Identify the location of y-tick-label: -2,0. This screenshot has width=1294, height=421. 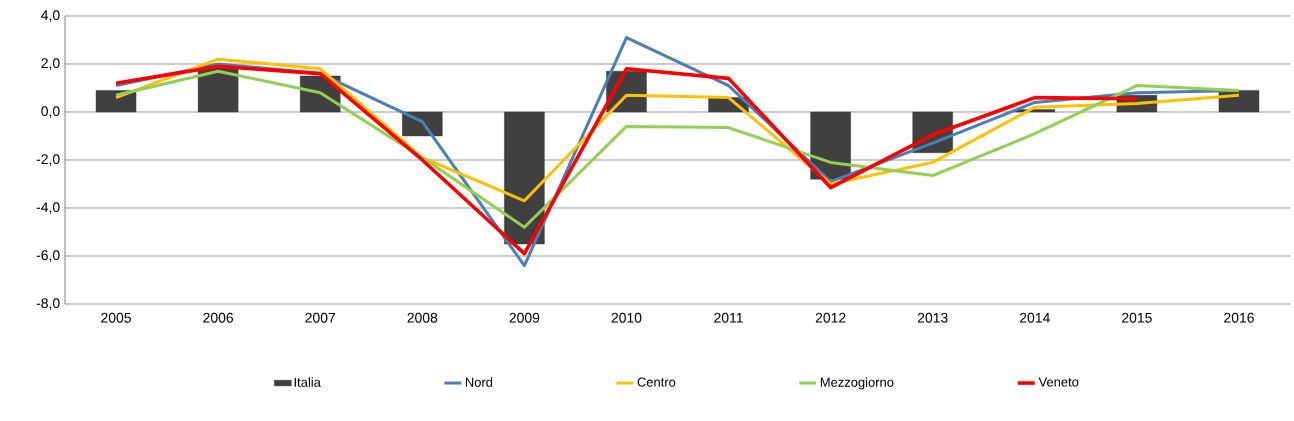
(48, 160).